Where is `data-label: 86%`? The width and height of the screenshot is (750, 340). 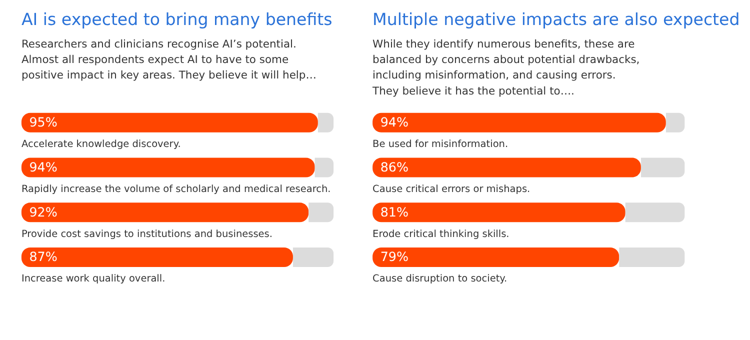 data-label: 86% is located at coordinates (394, 166).